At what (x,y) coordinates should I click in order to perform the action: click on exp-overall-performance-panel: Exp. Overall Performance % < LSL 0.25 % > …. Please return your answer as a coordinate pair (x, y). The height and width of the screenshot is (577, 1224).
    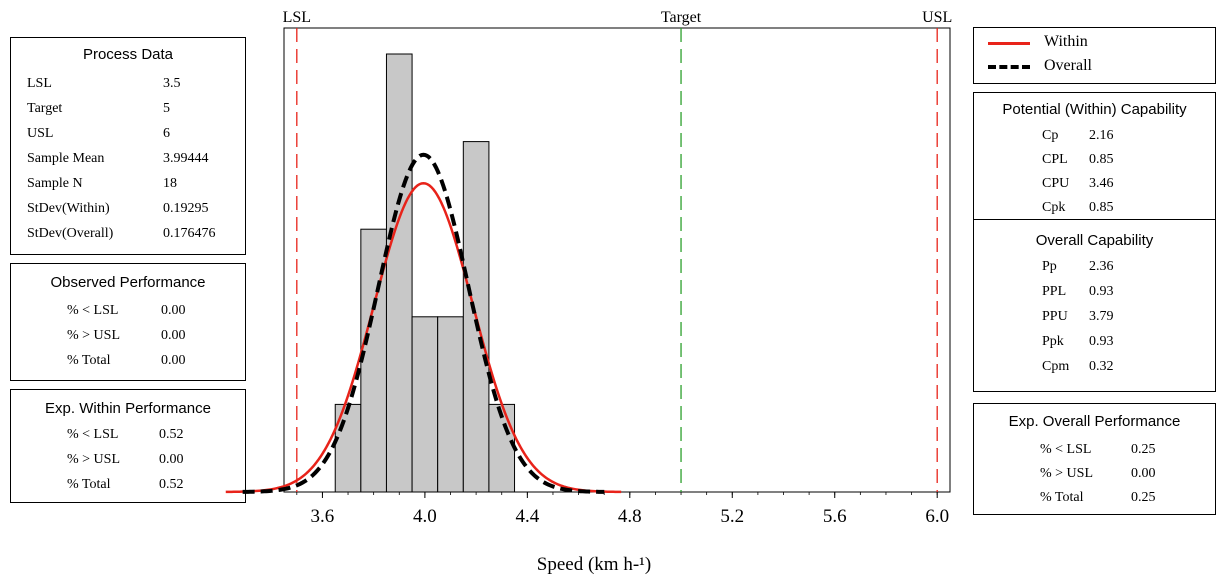
    Looking at the image, I should click on (1094, 459).